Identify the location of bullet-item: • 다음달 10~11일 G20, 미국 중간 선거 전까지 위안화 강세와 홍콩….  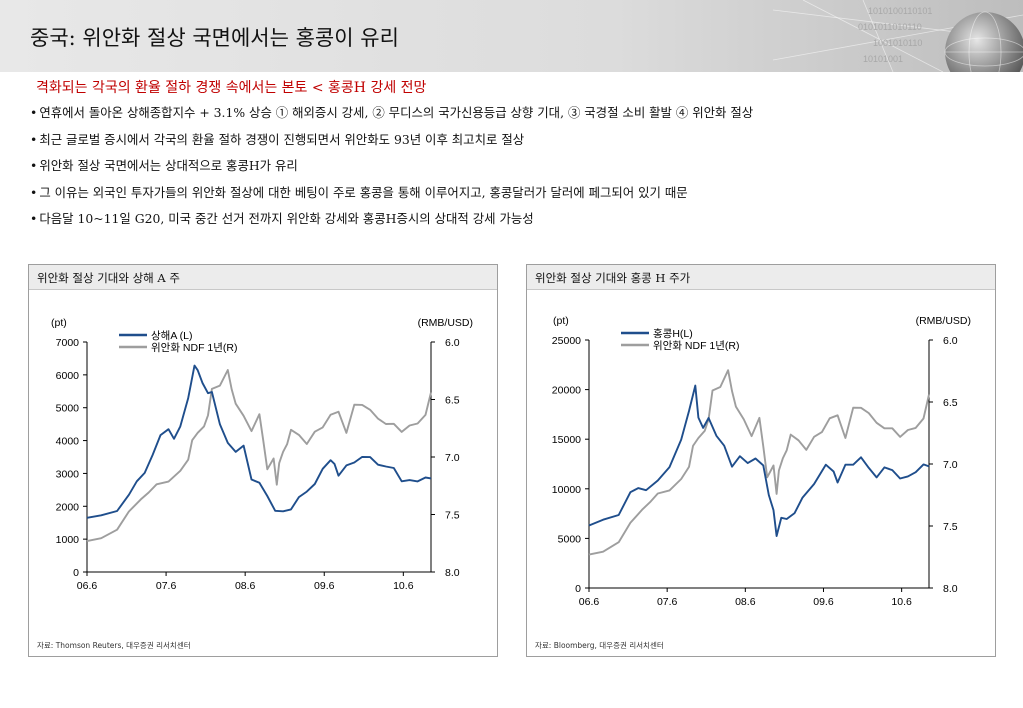
(282, 218).